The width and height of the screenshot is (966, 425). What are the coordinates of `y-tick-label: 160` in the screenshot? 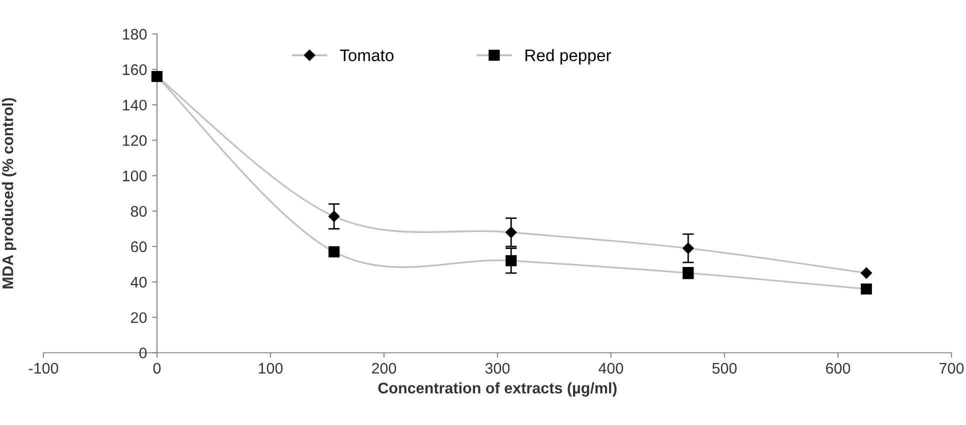 It's located at (134, 70).